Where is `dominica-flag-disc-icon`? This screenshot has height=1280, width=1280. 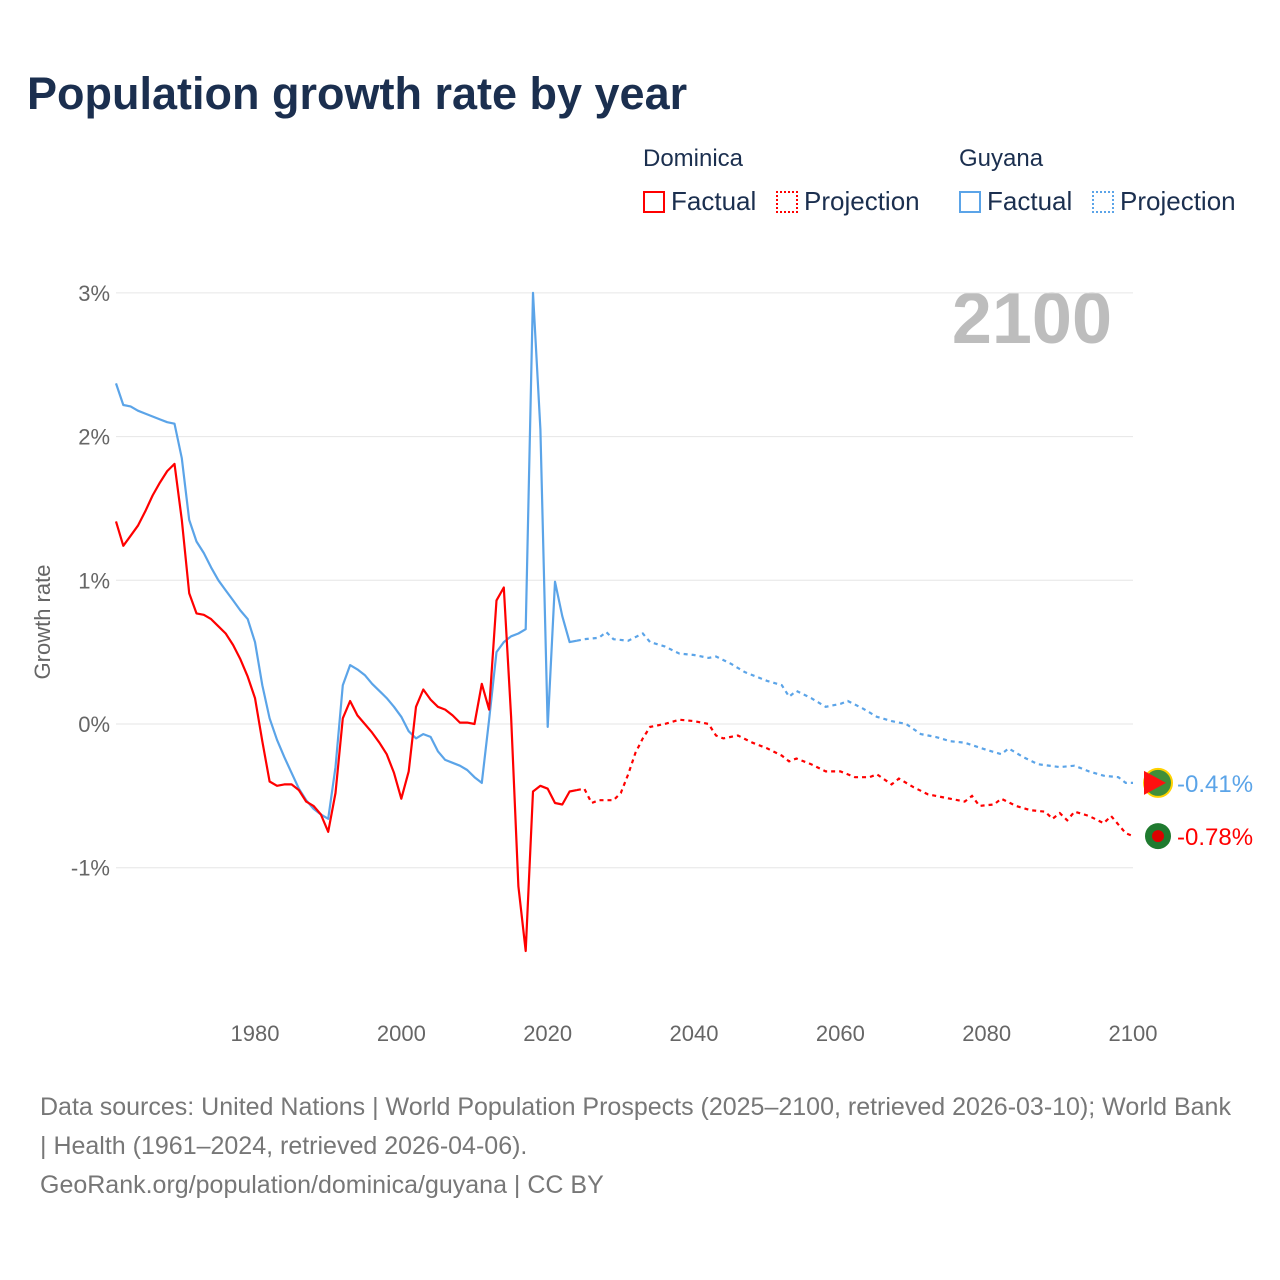
dominica-flag-disc-icon is located at coordinates (1158, 836).